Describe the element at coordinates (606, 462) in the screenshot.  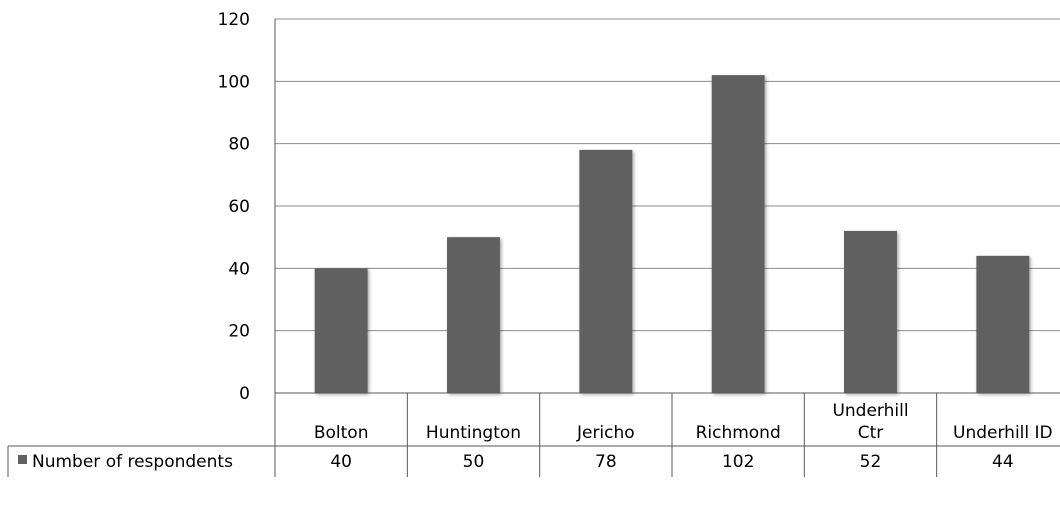
I see `data-table-value: 78` at that location.